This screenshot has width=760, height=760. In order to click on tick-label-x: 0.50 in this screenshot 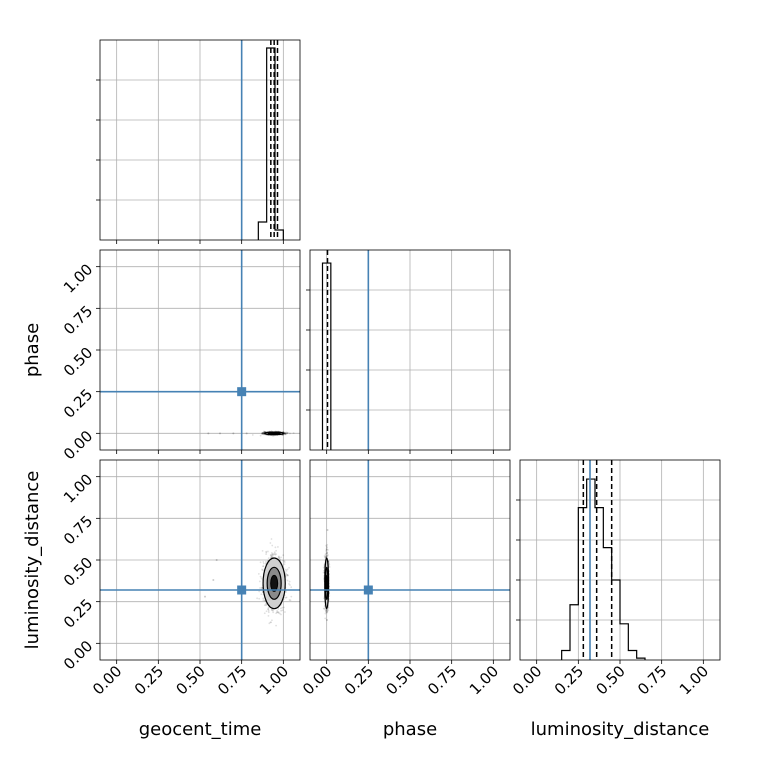, I will do `click(400, 680)`.